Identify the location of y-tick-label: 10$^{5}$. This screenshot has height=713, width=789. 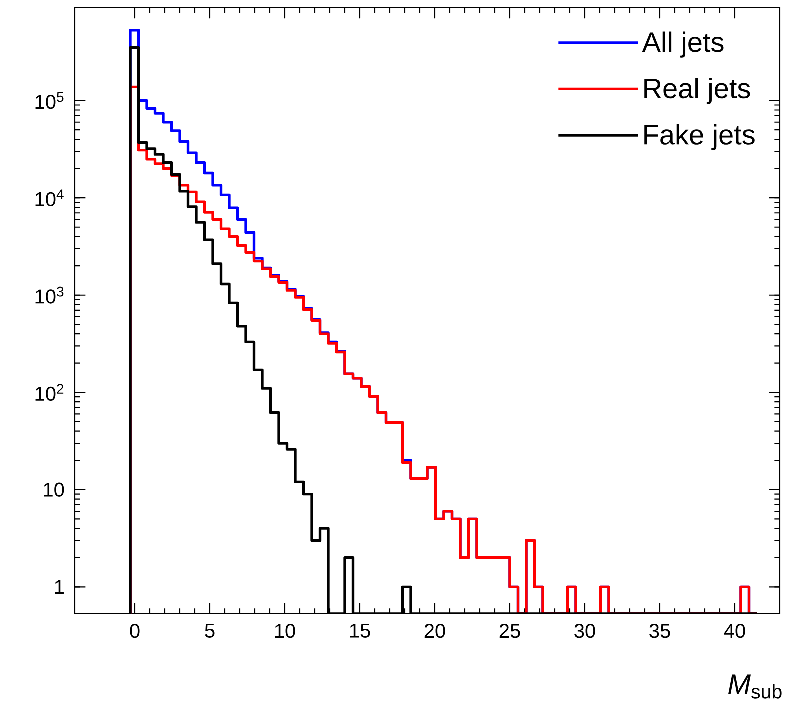
(50, 101).